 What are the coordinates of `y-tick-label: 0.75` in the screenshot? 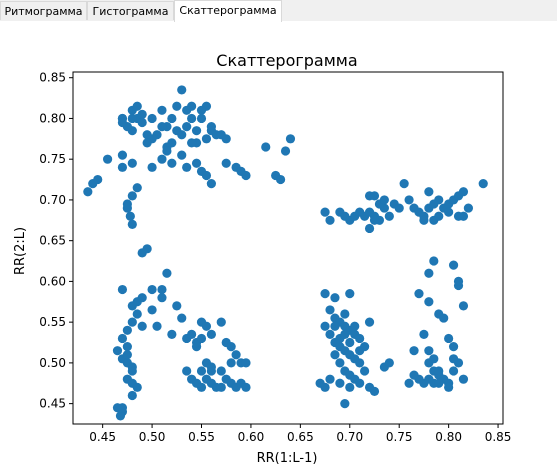 It's located at (52, 159).